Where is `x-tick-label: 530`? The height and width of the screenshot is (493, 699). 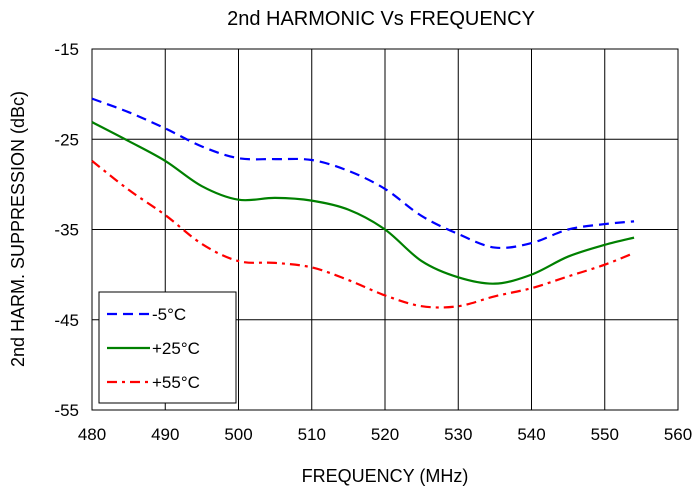 x-tick-label: 530 is located at coordinates (458, 434).